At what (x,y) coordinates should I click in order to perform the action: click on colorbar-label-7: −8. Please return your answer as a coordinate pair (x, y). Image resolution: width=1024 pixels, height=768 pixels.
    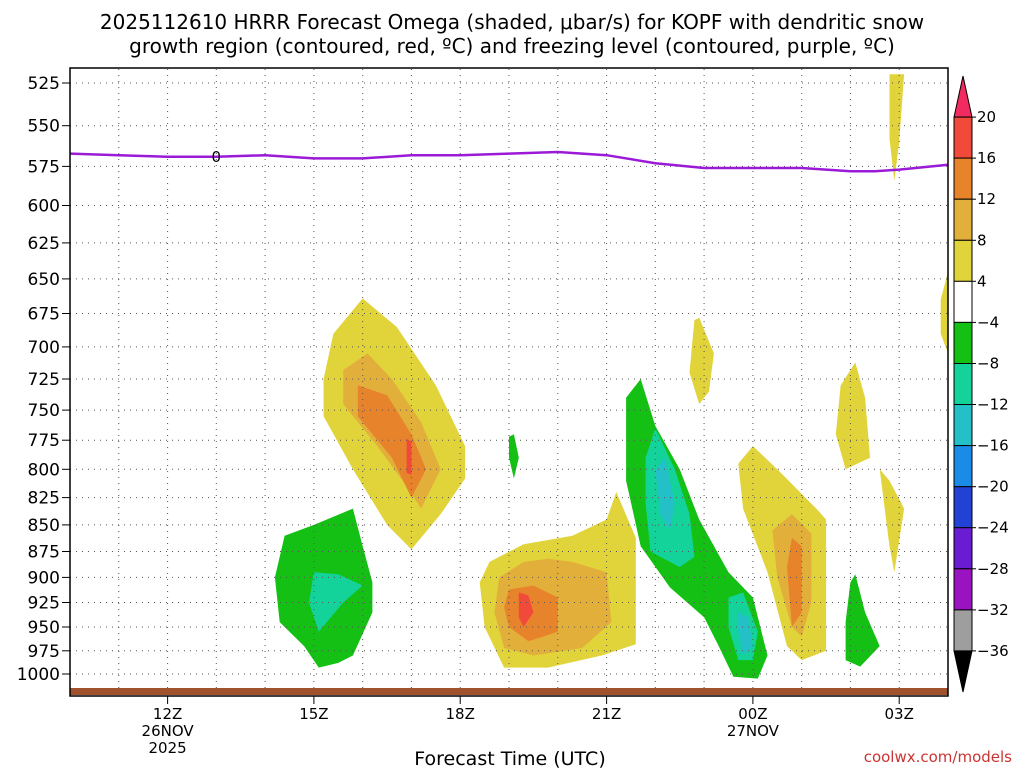
    Looking at the image, I should click on (988, 364).